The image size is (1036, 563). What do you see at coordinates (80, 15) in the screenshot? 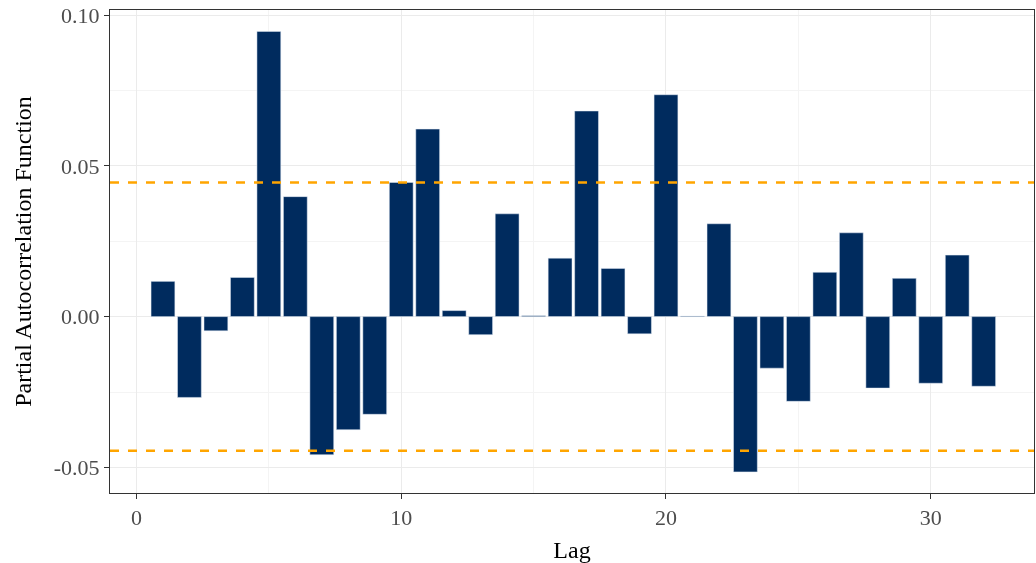
I see `y-tick-label: 0.10` at bounding box center [80, 15].